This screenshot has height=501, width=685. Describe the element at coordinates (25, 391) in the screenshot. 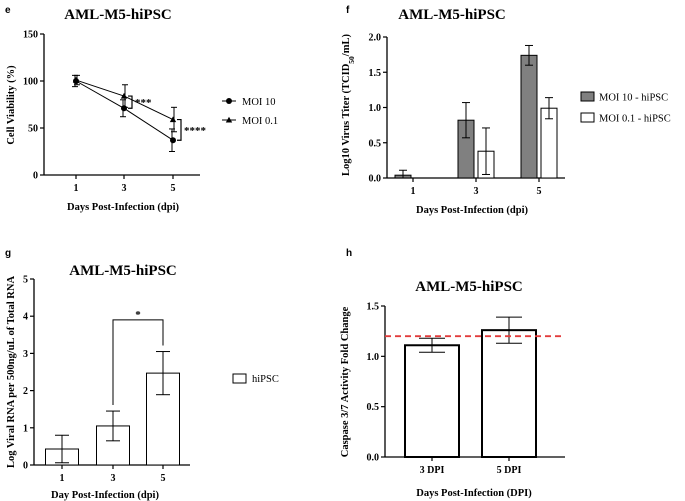

I see `panel-g-y-tick-label: 2` at that location.